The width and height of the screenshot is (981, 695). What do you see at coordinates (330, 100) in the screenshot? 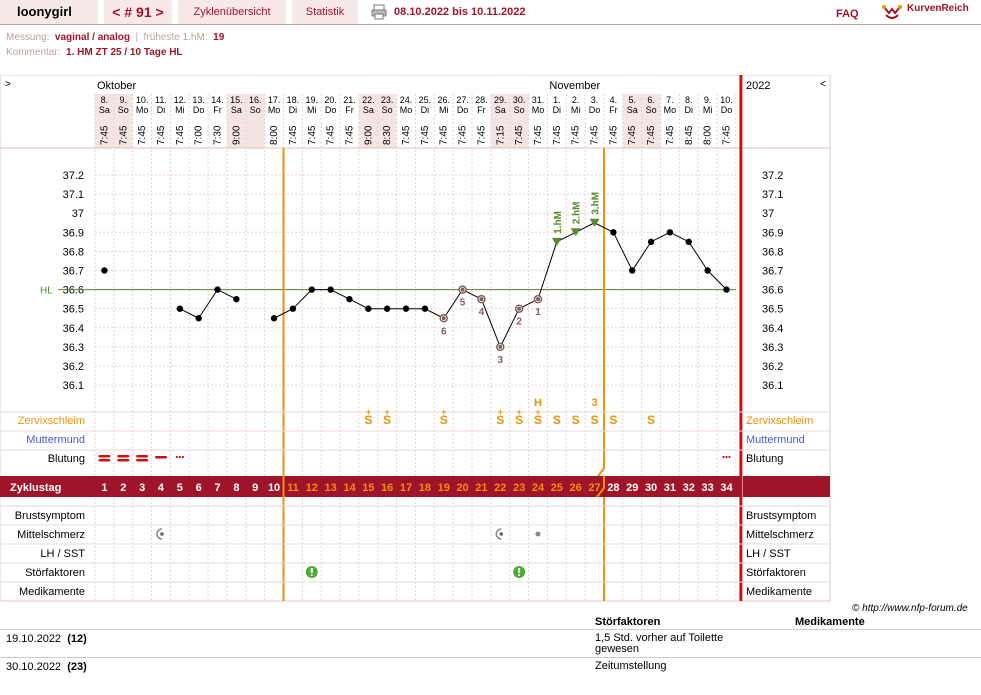
I see `day-date: 20.` at bounding box center [330, 100].